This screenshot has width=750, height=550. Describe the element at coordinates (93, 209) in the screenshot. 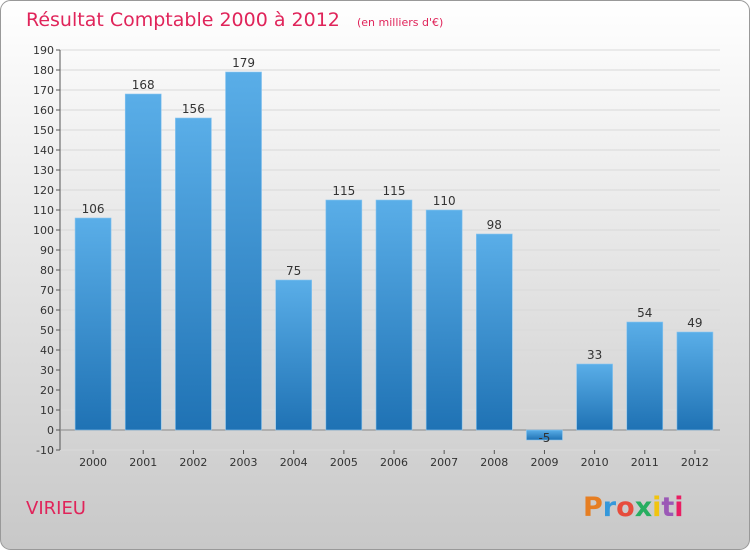

I see `value-label-2000: 106` at that location.